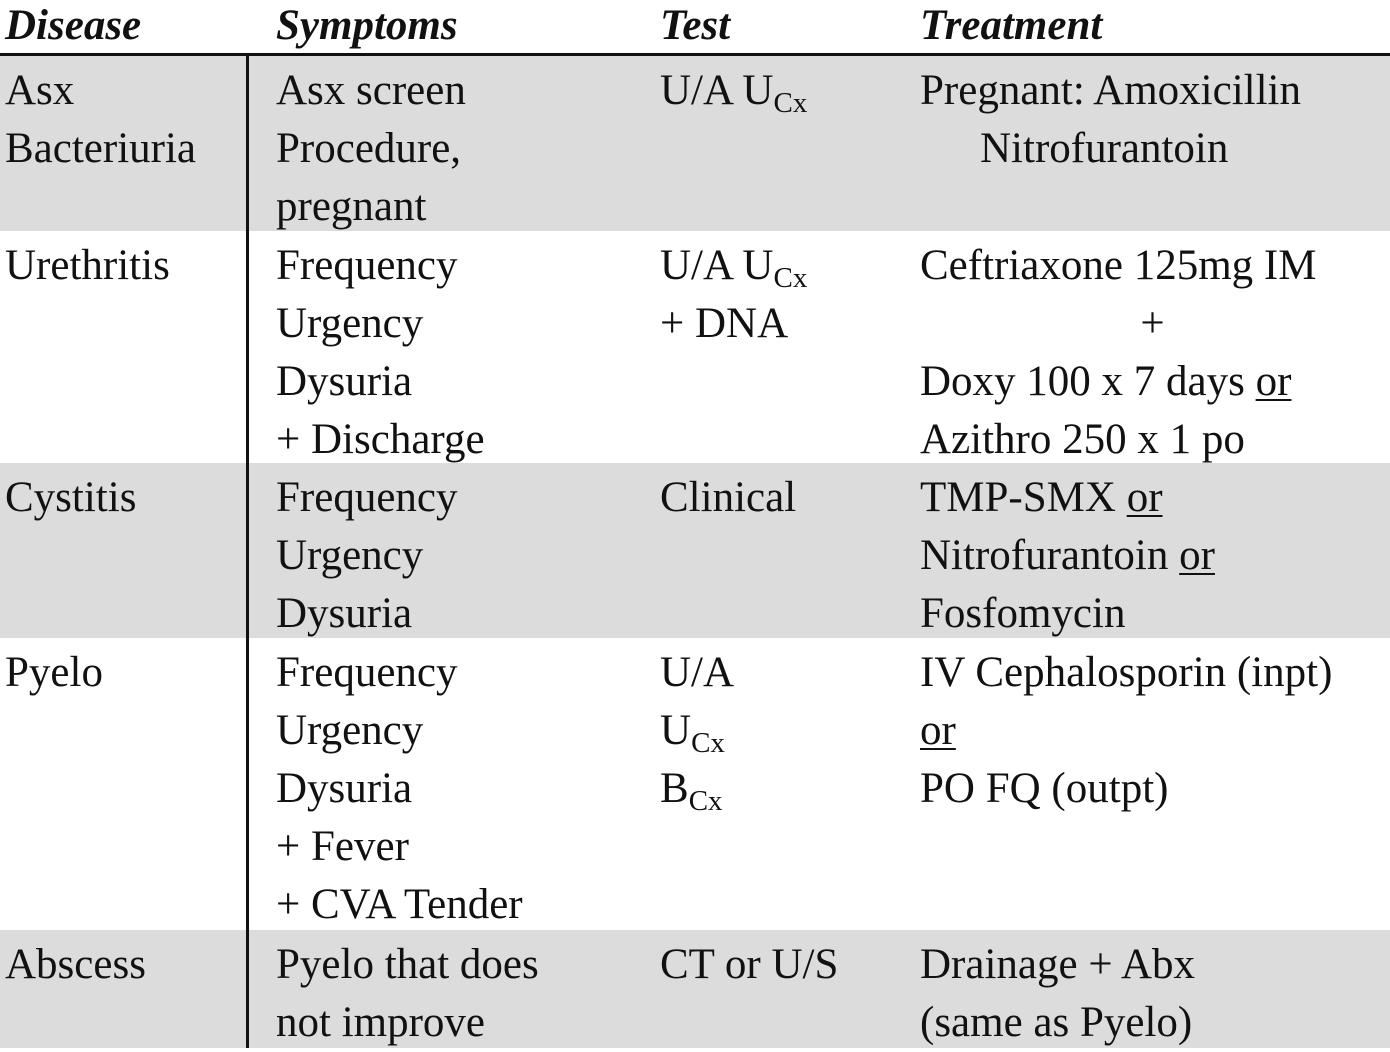  I want to click on treatment-text: Nitrofurantoin, so click(1104, 148).